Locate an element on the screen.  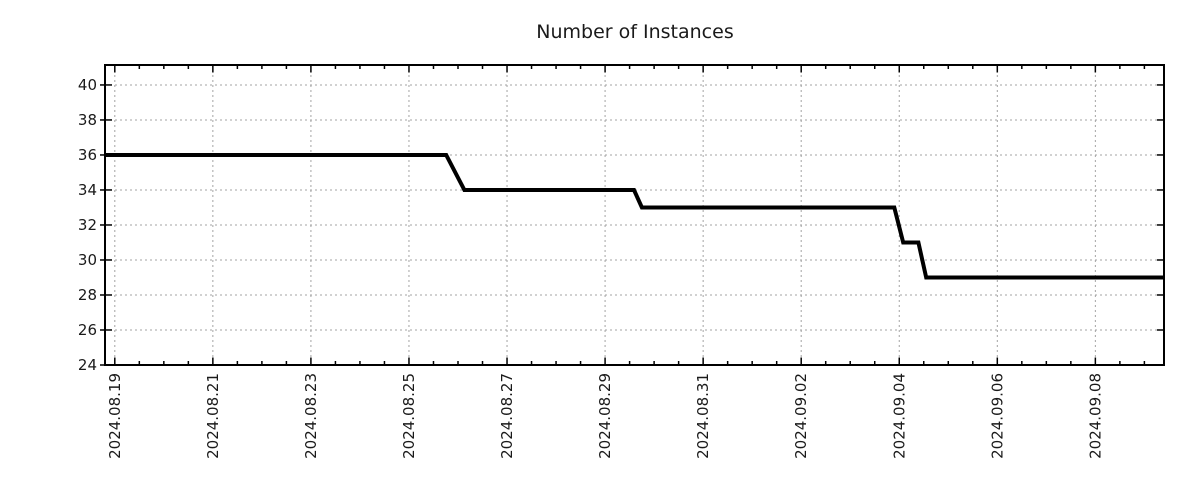
x-tick-label: 2024.08.29 is located at coordinates (605, 416).